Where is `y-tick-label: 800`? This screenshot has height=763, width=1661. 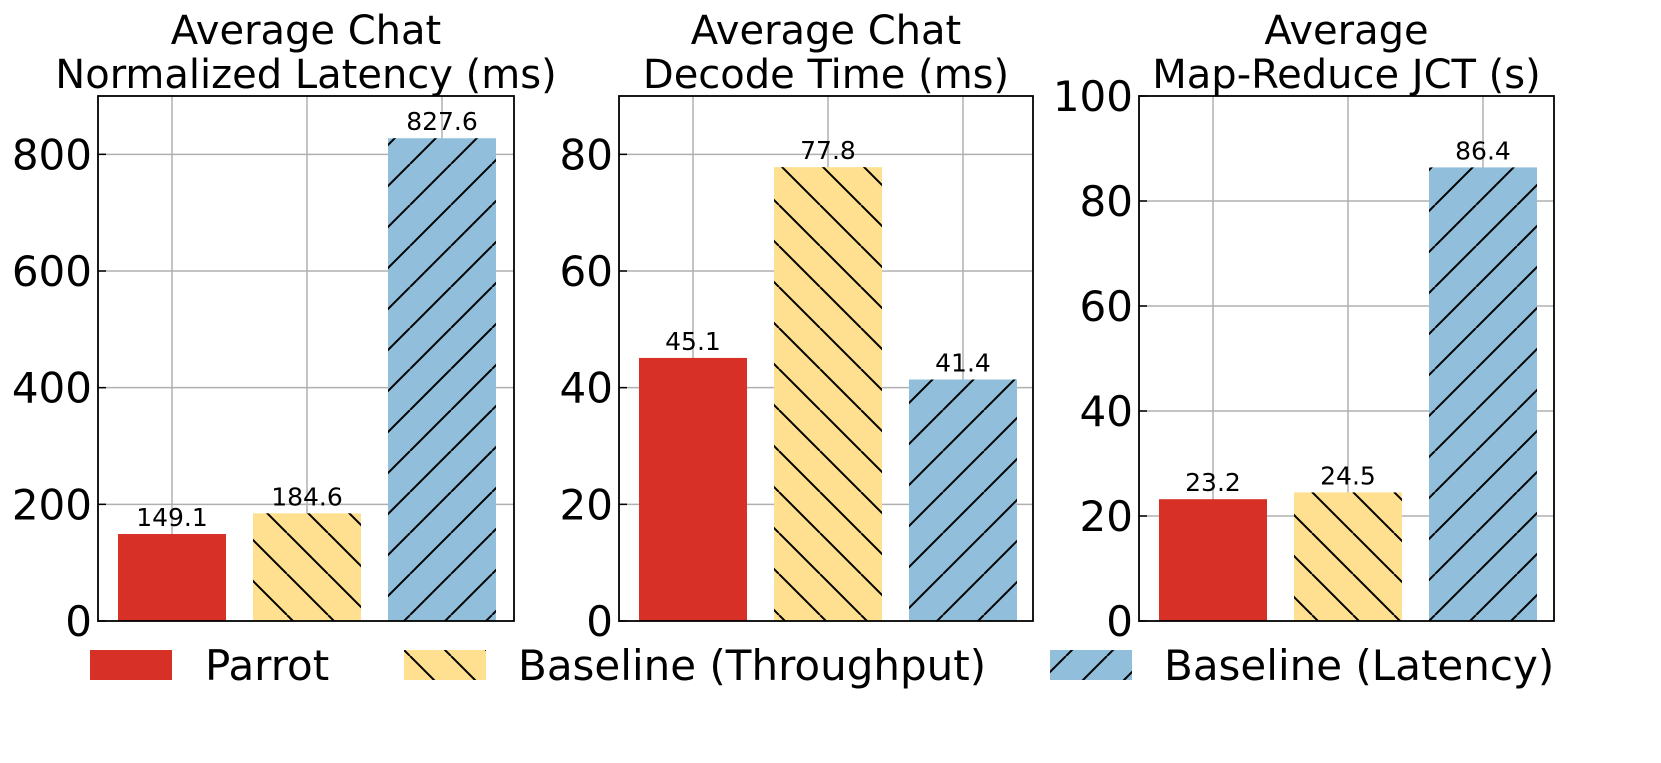
y-tick-label: 800 is located at coordinates (52, 154).